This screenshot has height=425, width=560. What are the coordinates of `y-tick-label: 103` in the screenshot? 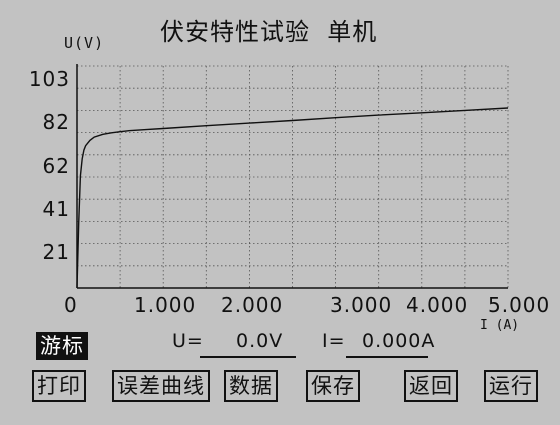 It's located at (49, 79).